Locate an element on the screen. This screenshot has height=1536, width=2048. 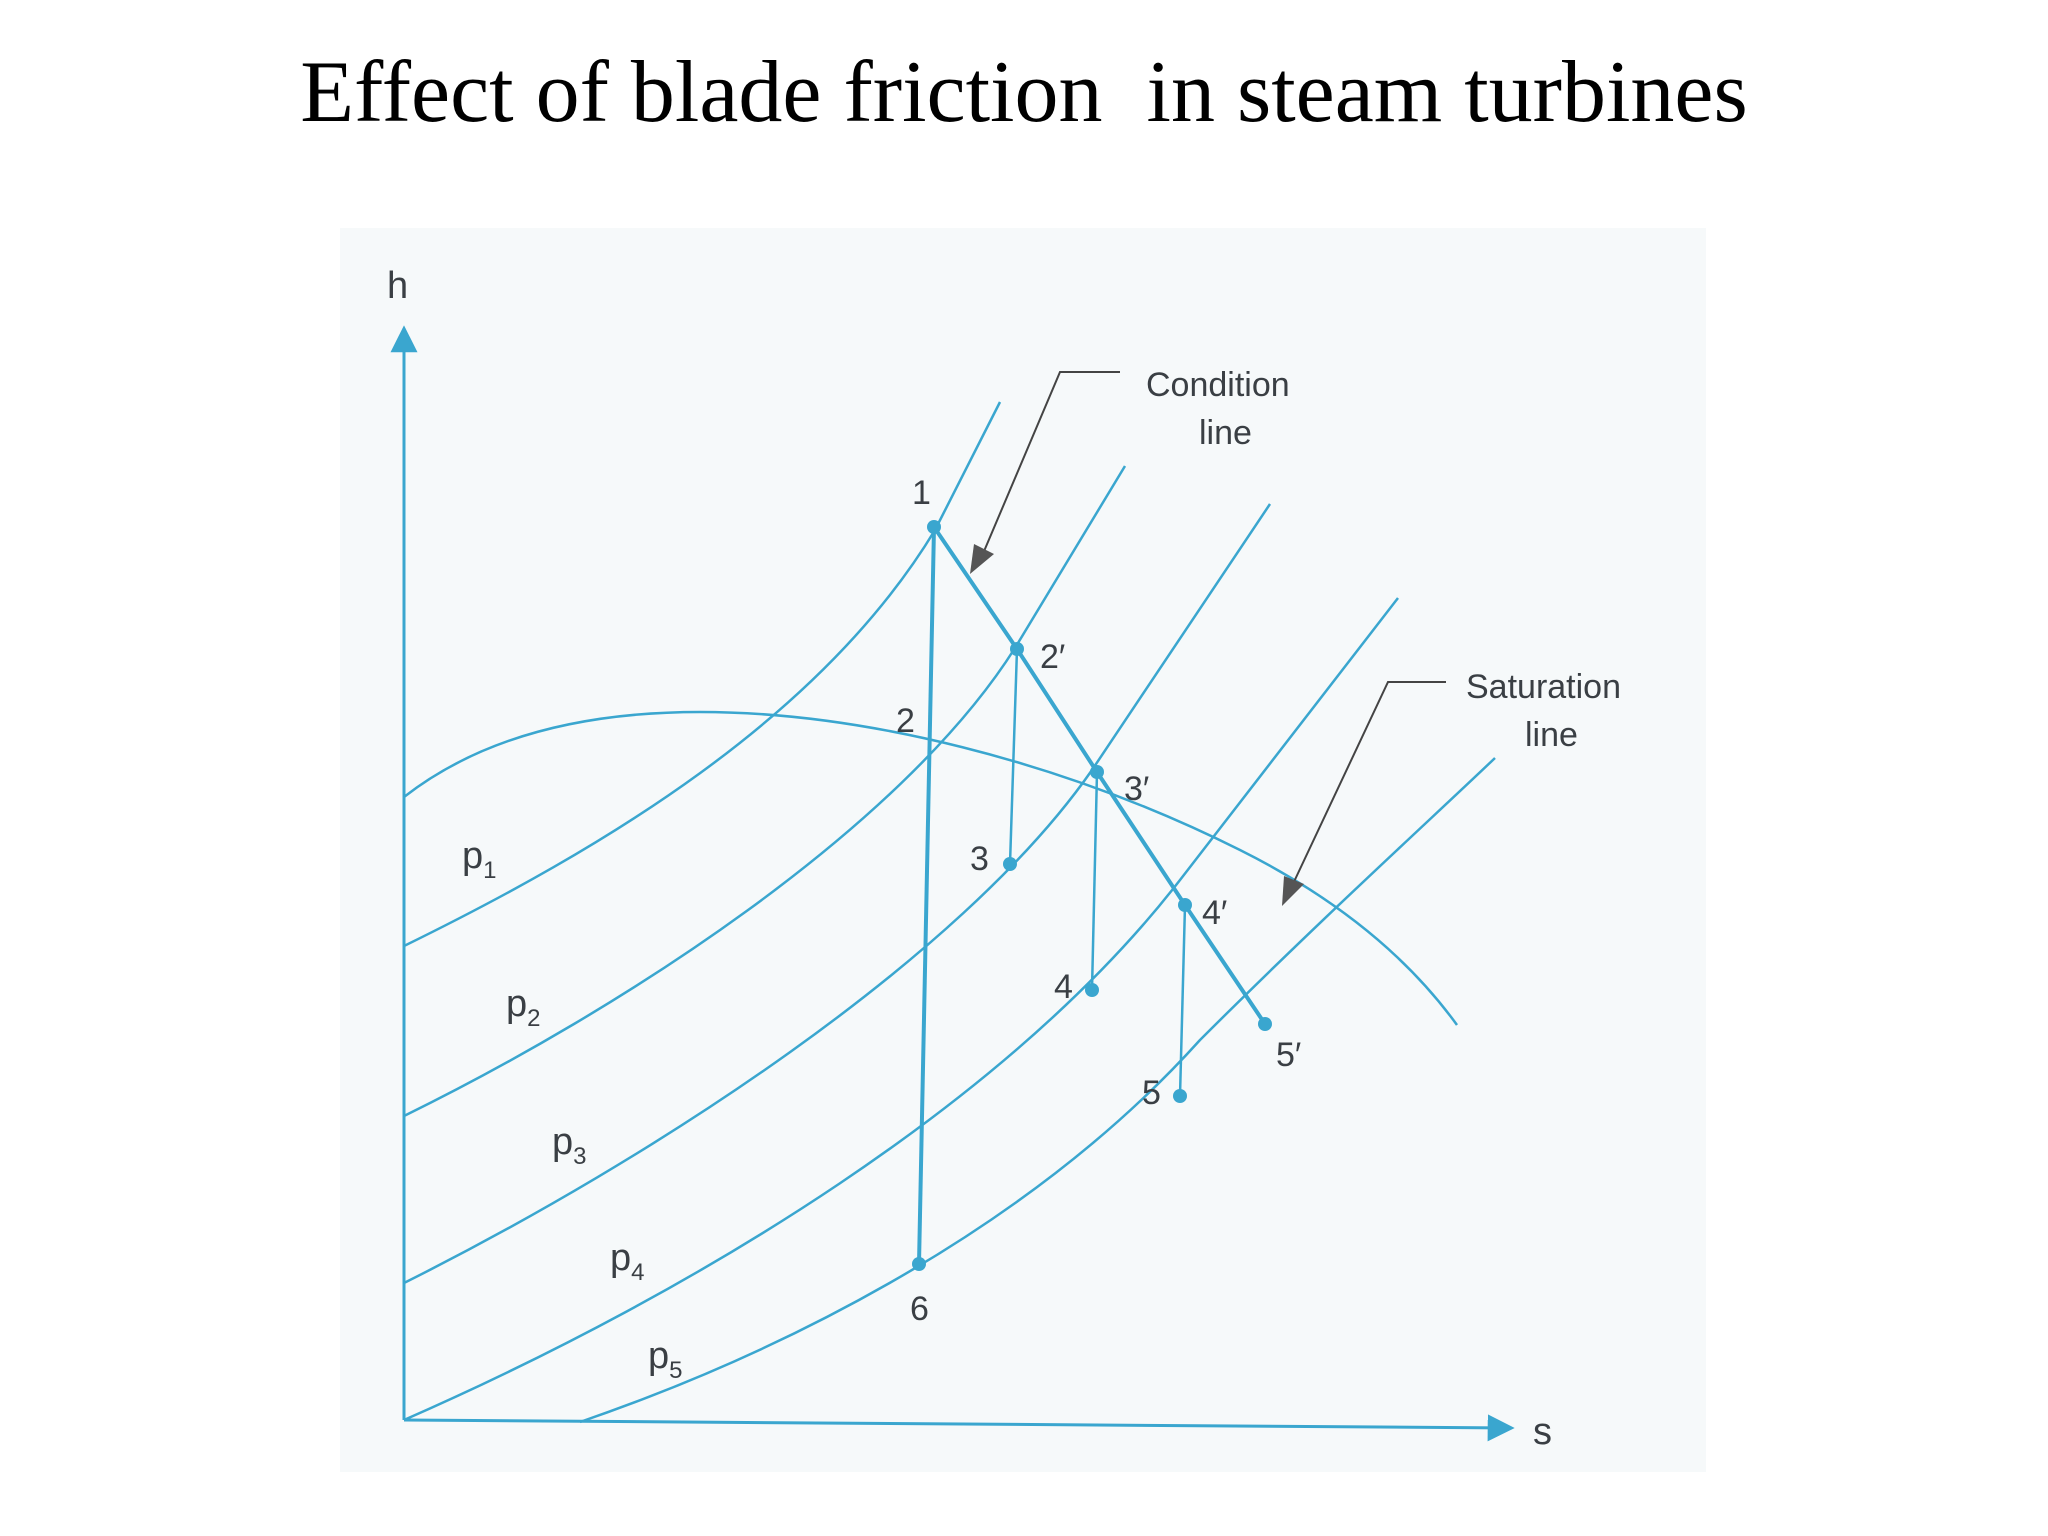
pressure-label-p5: p5 is located at coordinates (665, 1359).